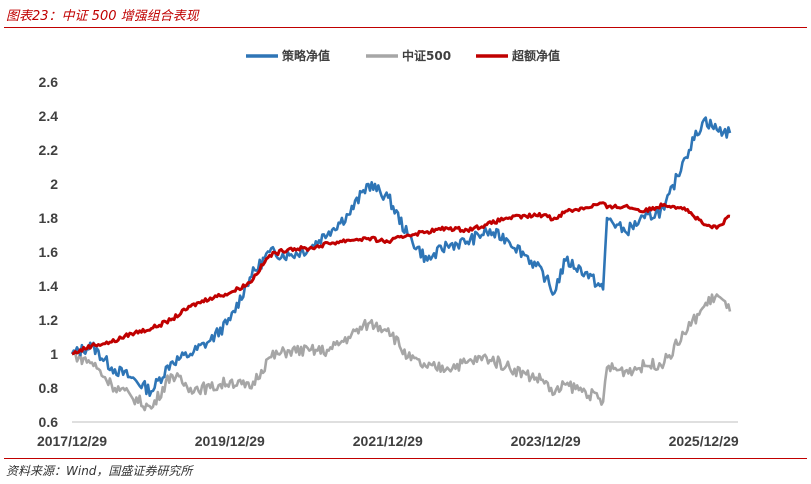 This screenshot has height=484, width=811. Describe the element at coordinates (426, 55) in the screenshot. I see `legend-label: 中证500` at that location.